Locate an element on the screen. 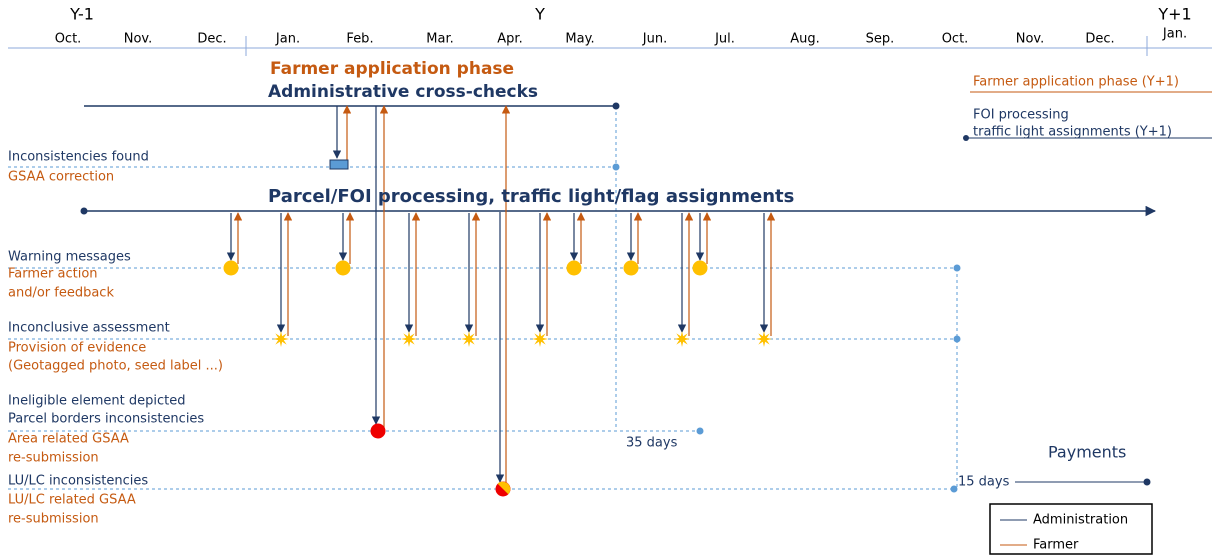 The height and width of the screenshot is (559, 1212). payments-label: Payments is located at coordinates (1087, 452).